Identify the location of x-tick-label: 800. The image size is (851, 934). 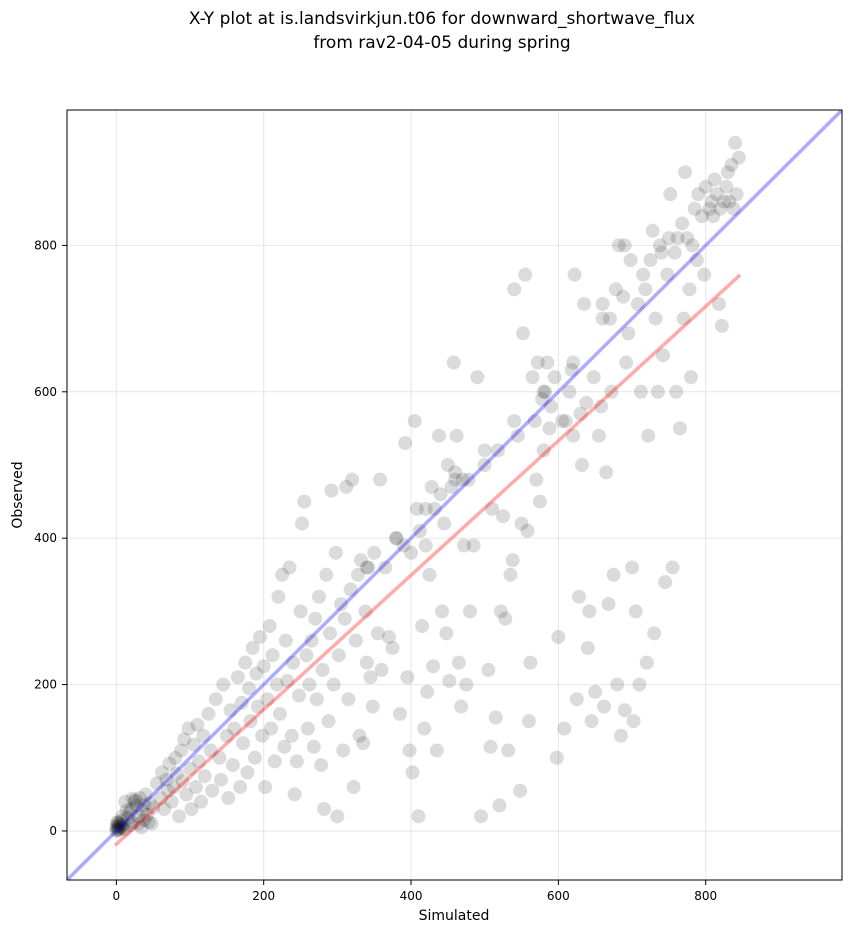
(705, 896).